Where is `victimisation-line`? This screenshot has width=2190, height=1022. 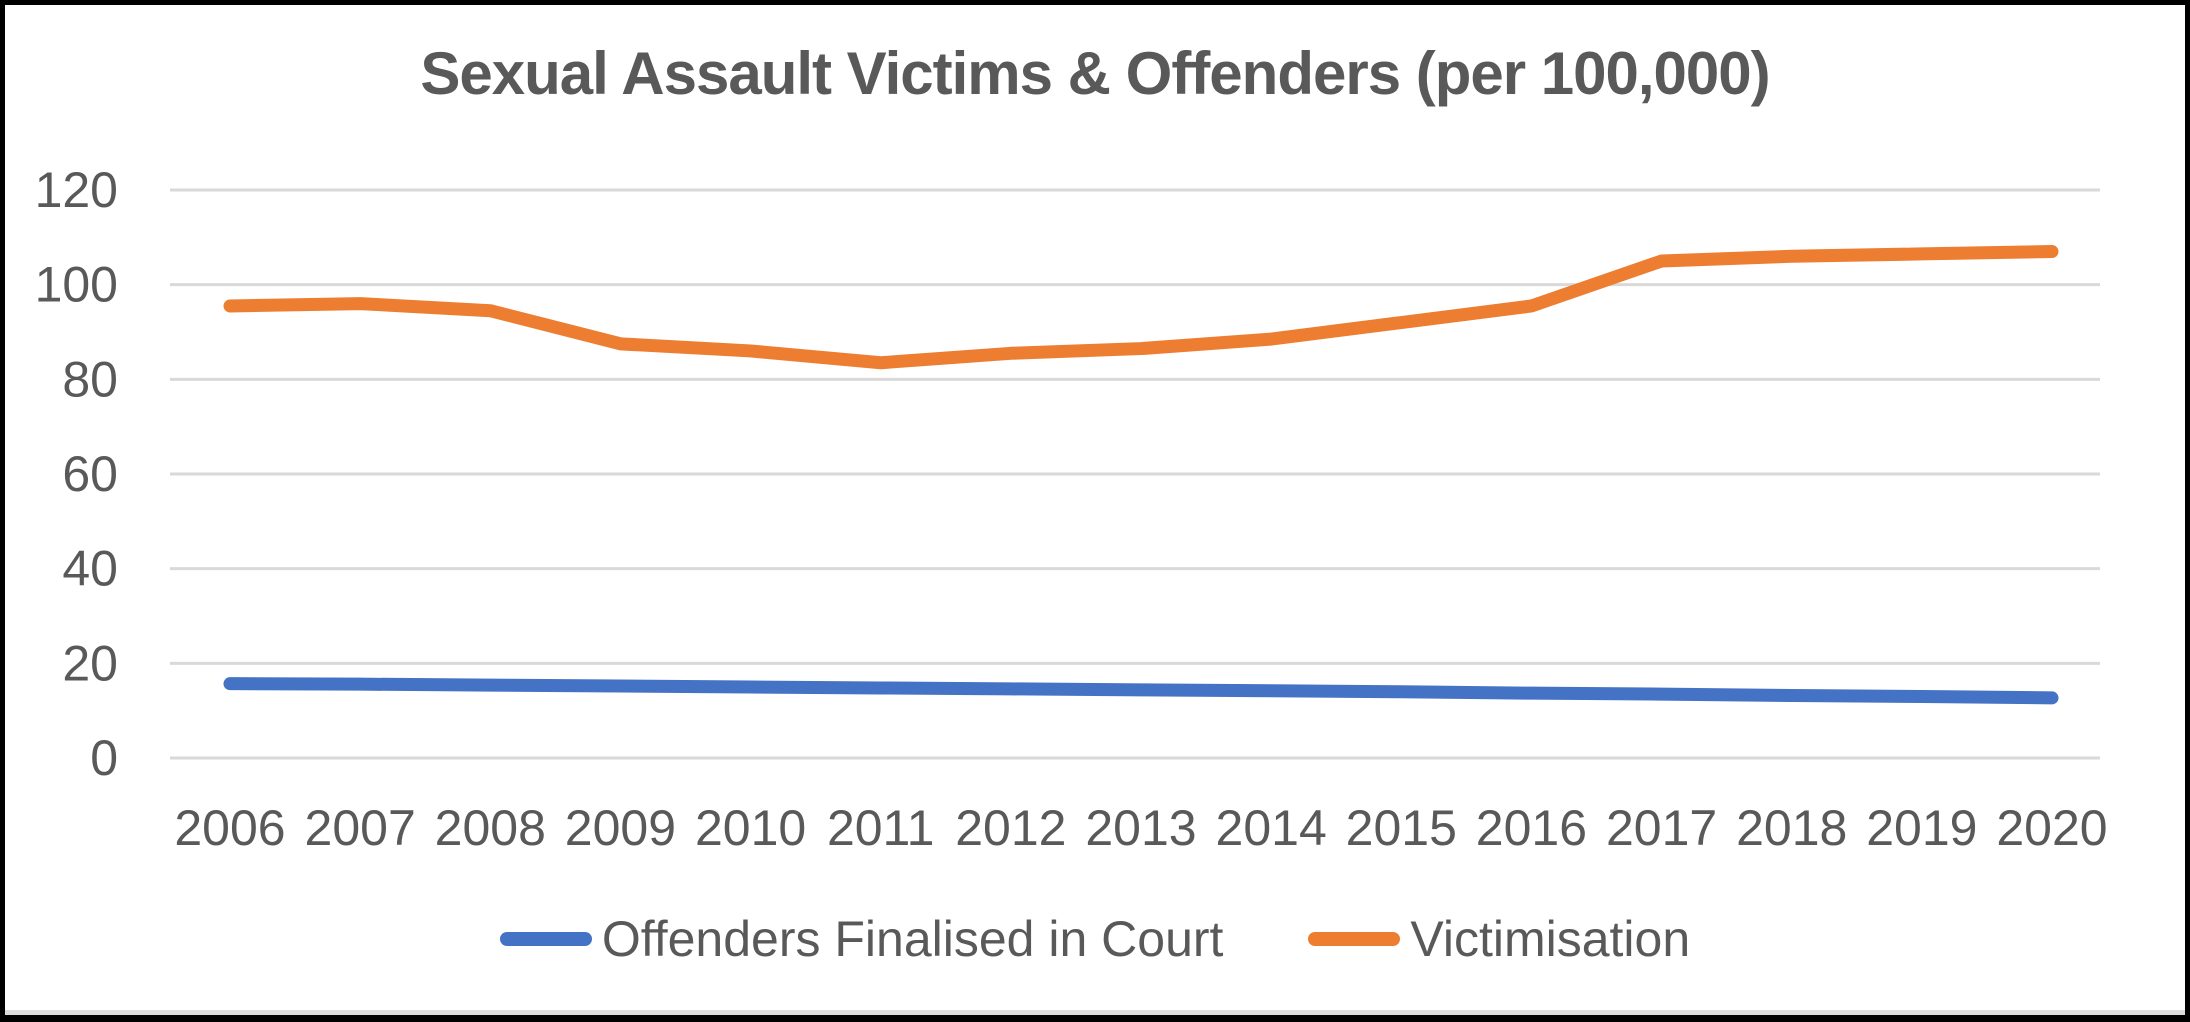
victimisation-line is located at coordinates (1141, 307).